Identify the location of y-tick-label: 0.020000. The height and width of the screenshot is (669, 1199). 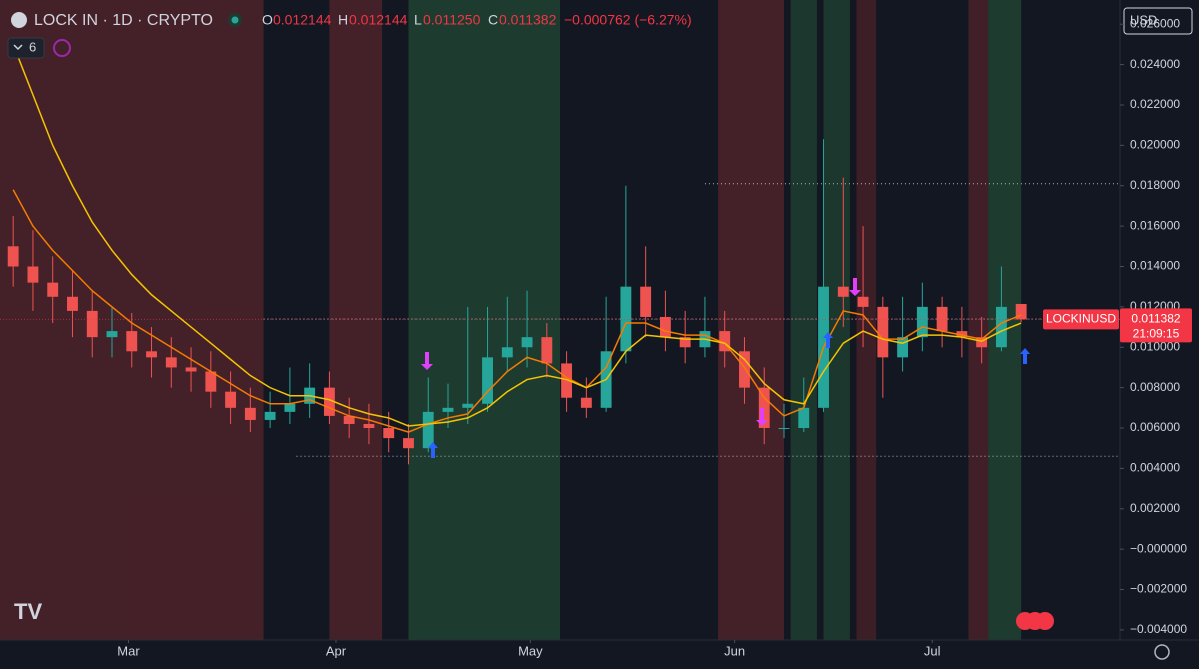
(1155, 145).